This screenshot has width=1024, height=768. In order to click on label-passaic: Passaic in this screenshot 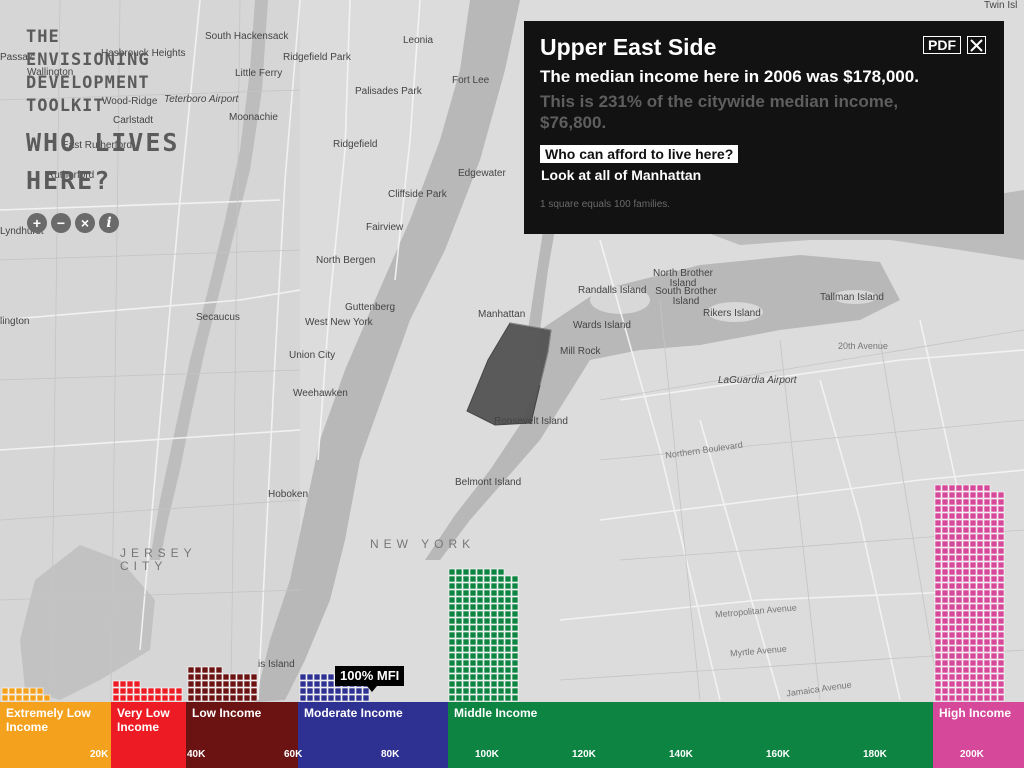, I will do `click(18, 57)`.